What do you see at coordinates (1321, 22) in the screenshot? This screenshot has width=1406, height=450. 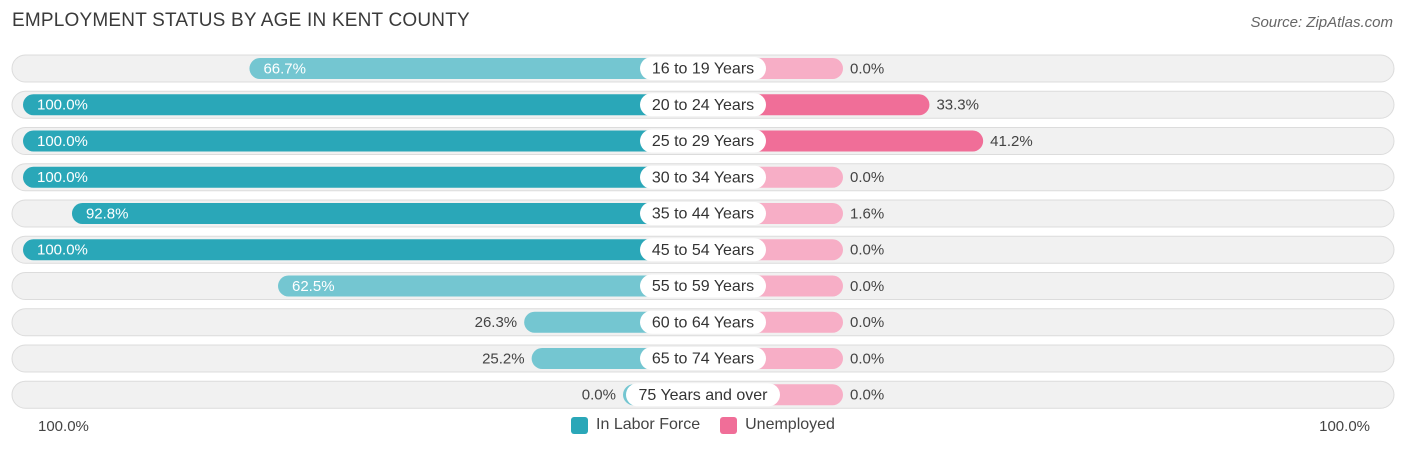 I see `source-credit: Source: ZipAtlas.com` at bounding box center [1321, 22].